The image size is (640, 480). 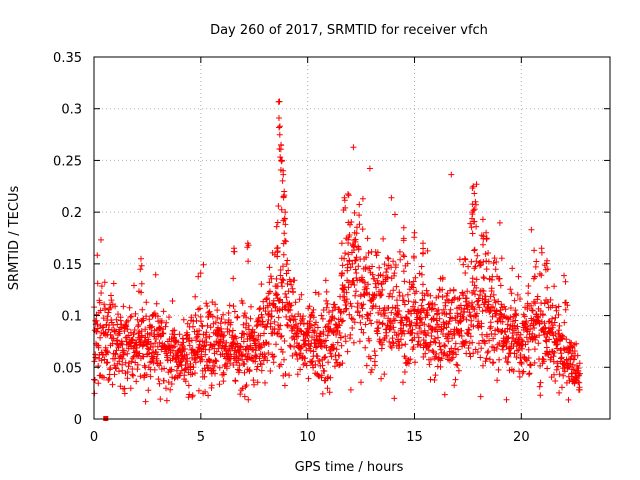 I want to click on y-tick-label: 0.1, so click(x=71, y=317).